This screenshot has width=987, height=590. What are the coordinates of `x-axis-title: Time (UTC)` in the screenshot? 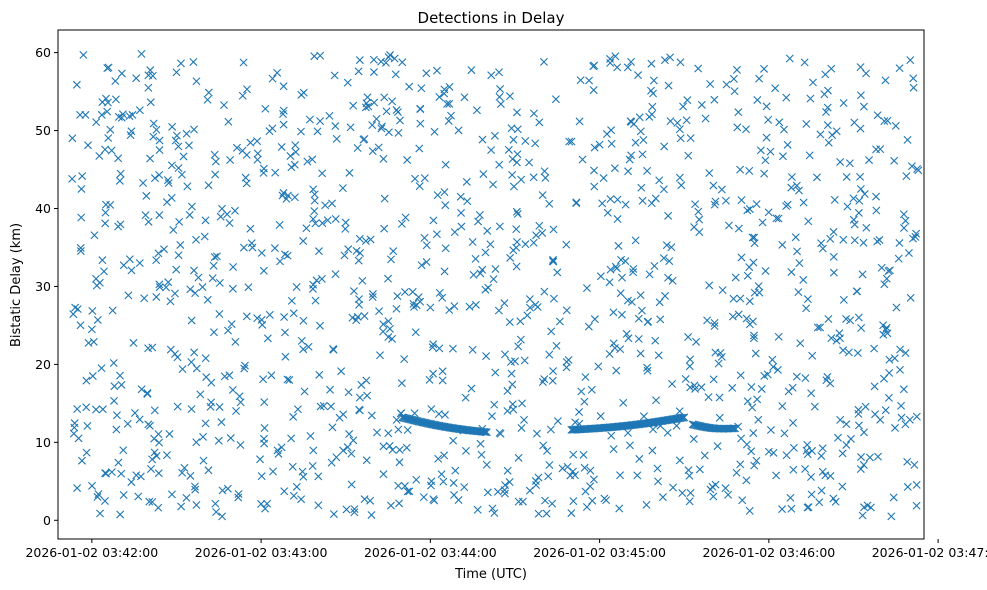 It's located at (490, 574).